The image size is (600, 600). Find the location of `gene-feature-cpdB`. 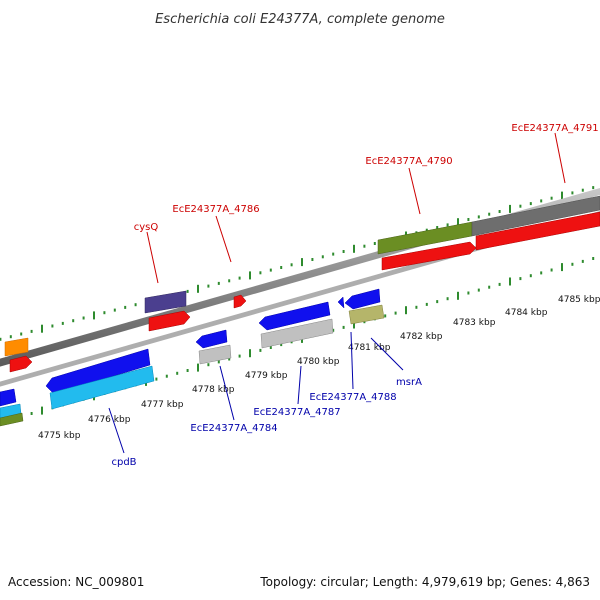

gene-feature-cpdB is located at coordinates (102, 387).